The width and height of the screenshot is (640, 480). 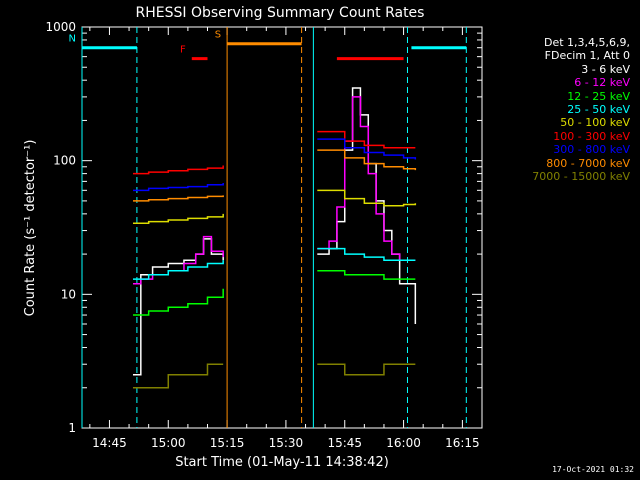 What do you see at coordinates (598, 96) in the screenshot?
I see `legend-entry: 12 - 25 keV` at bounding box center [598, 96].